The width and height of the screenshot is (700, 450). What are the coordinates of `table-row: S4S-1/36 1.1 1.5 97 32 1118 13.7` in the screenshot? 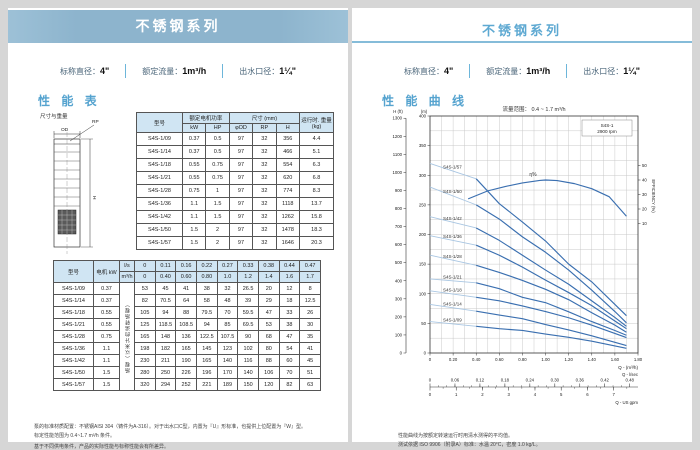 It's located at (235, 204).